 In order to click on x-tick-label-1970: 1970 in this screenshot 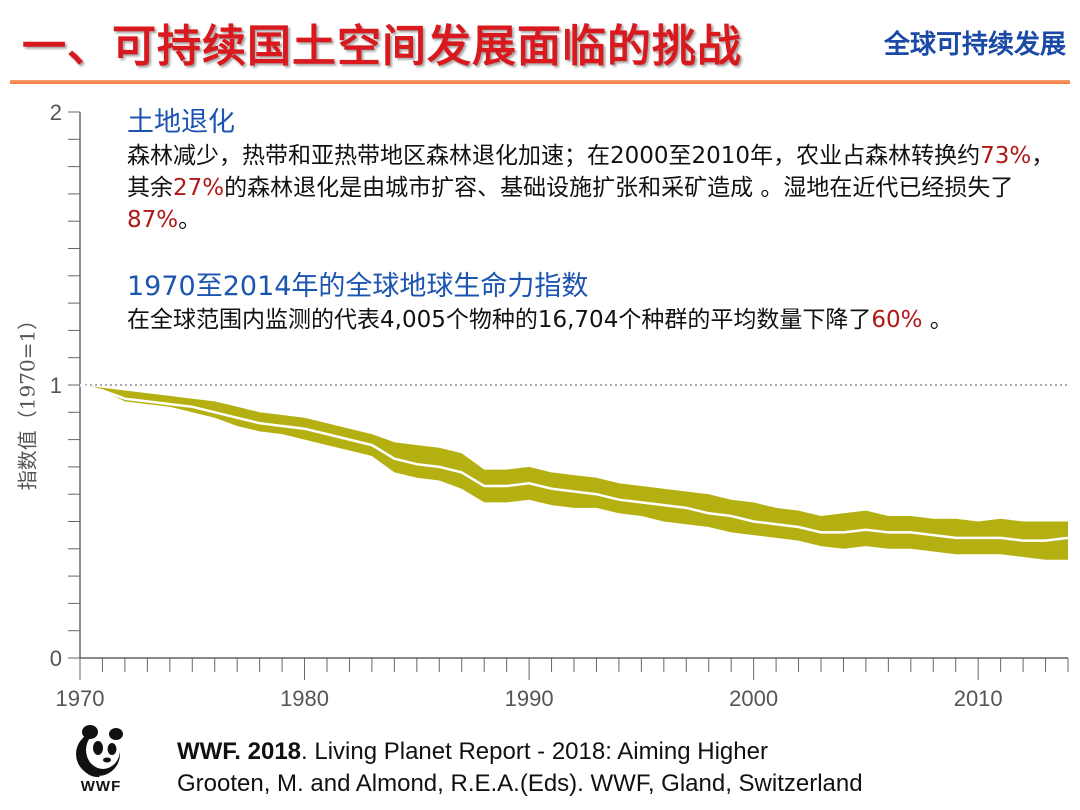, I will do `click(80, 698)`.